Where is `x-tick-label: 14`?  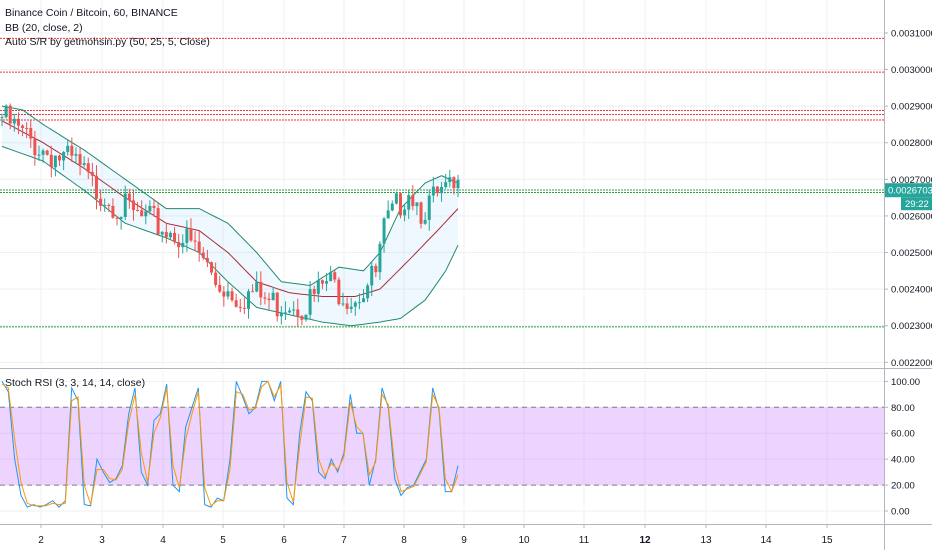
x-tick-label: 14 is located at coordinates (766, 540).